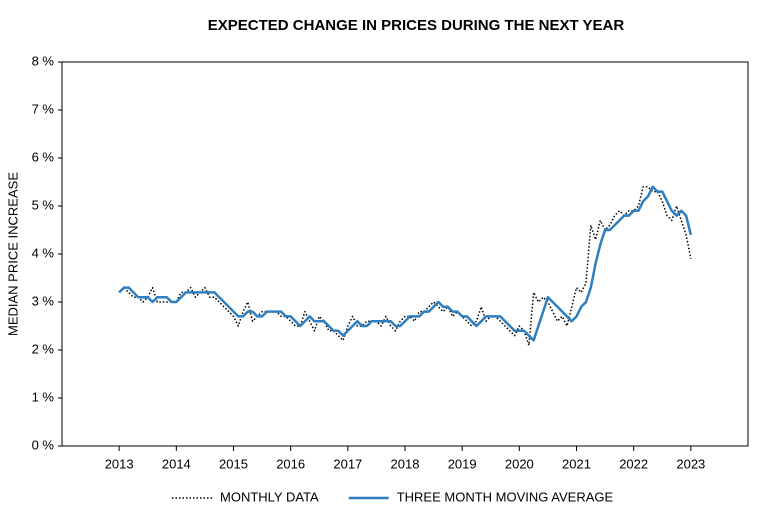 The image size is (780, 517). What do you see at coordinates (43, 444) in the screenshot?
I see `y-tick-label: 0 %` at bounding box center [43, 444].